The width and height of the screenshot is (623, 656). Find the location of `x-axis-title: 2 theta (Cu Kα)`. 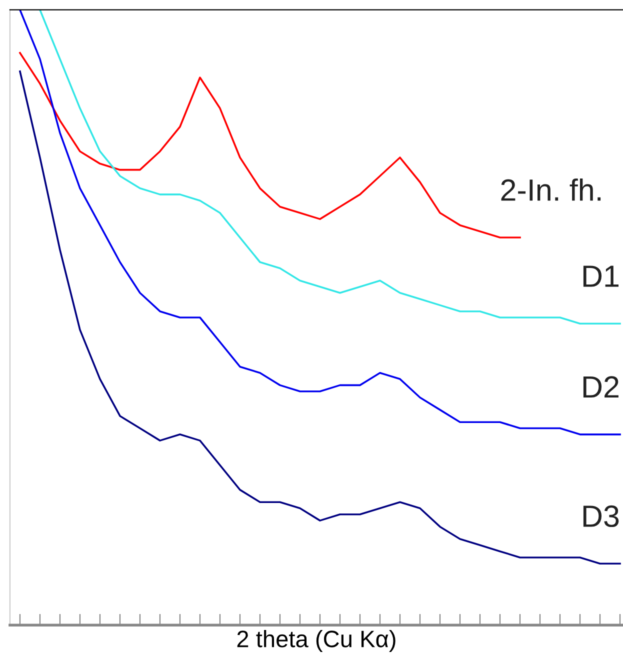

x-axis-title: 2 theta (Cu Kα) is located at coordinates (316, 641).